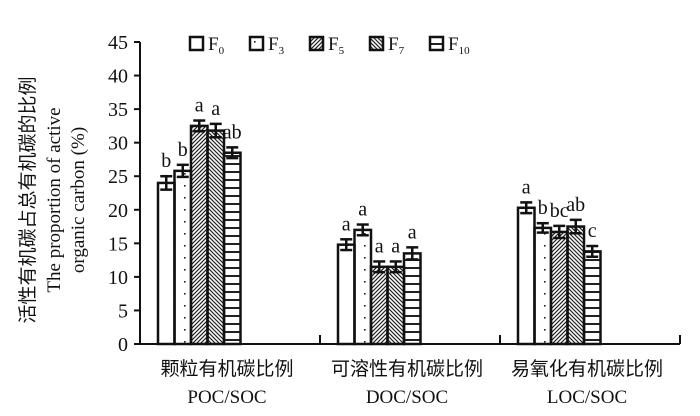  I want to click on legend-label-sub: 5, so click(342, 51).